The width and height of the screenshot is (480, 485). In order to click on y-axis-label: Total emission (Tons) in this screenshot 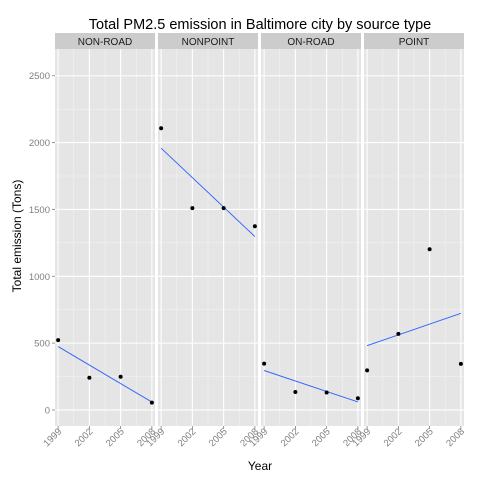, I will do `click(17, 236)`.